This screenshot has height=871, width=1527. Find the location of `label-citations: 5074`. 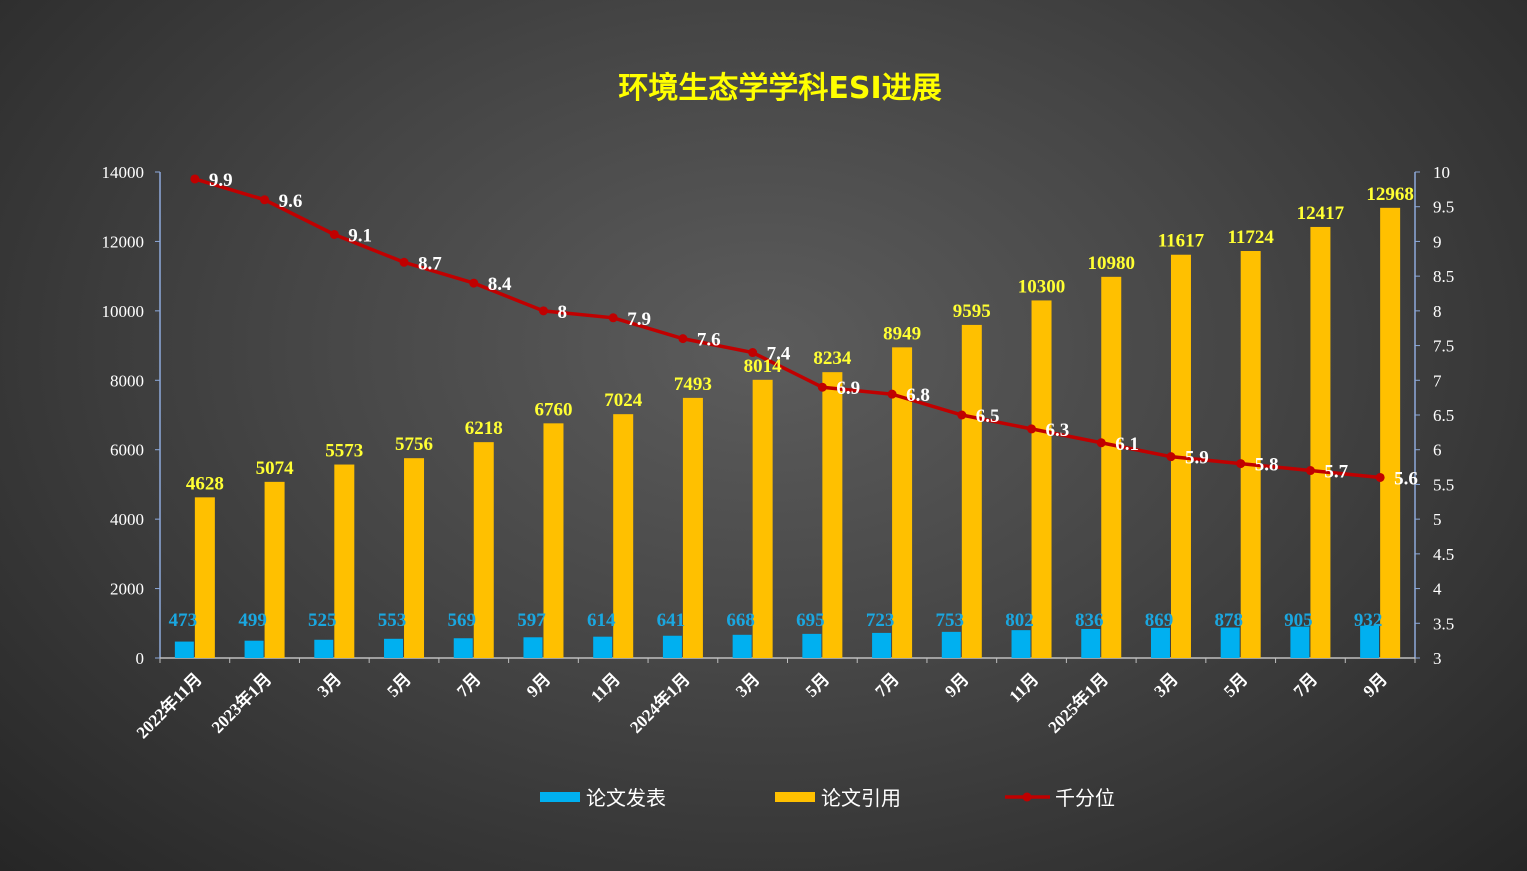

label-citations: 5074 is located at coordinates (275, 468).